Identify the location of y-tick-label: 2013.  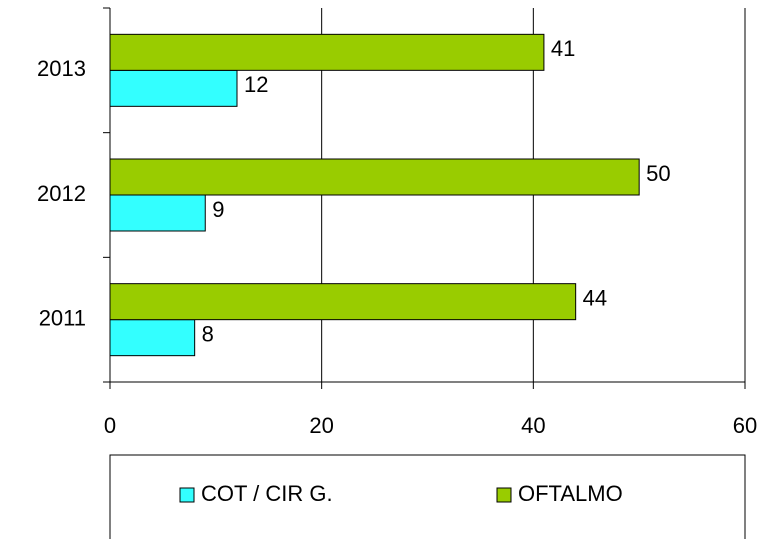
(61, 68).